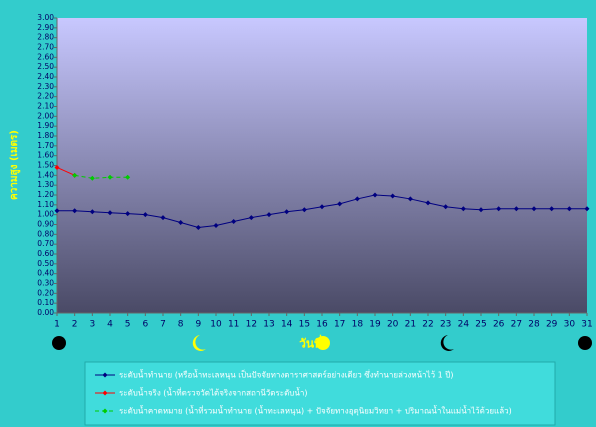  What do you see at coordinates (45, 86) in the screenshot?
I see `y-tick-label: 2.30` at bounding box center [45, 86].